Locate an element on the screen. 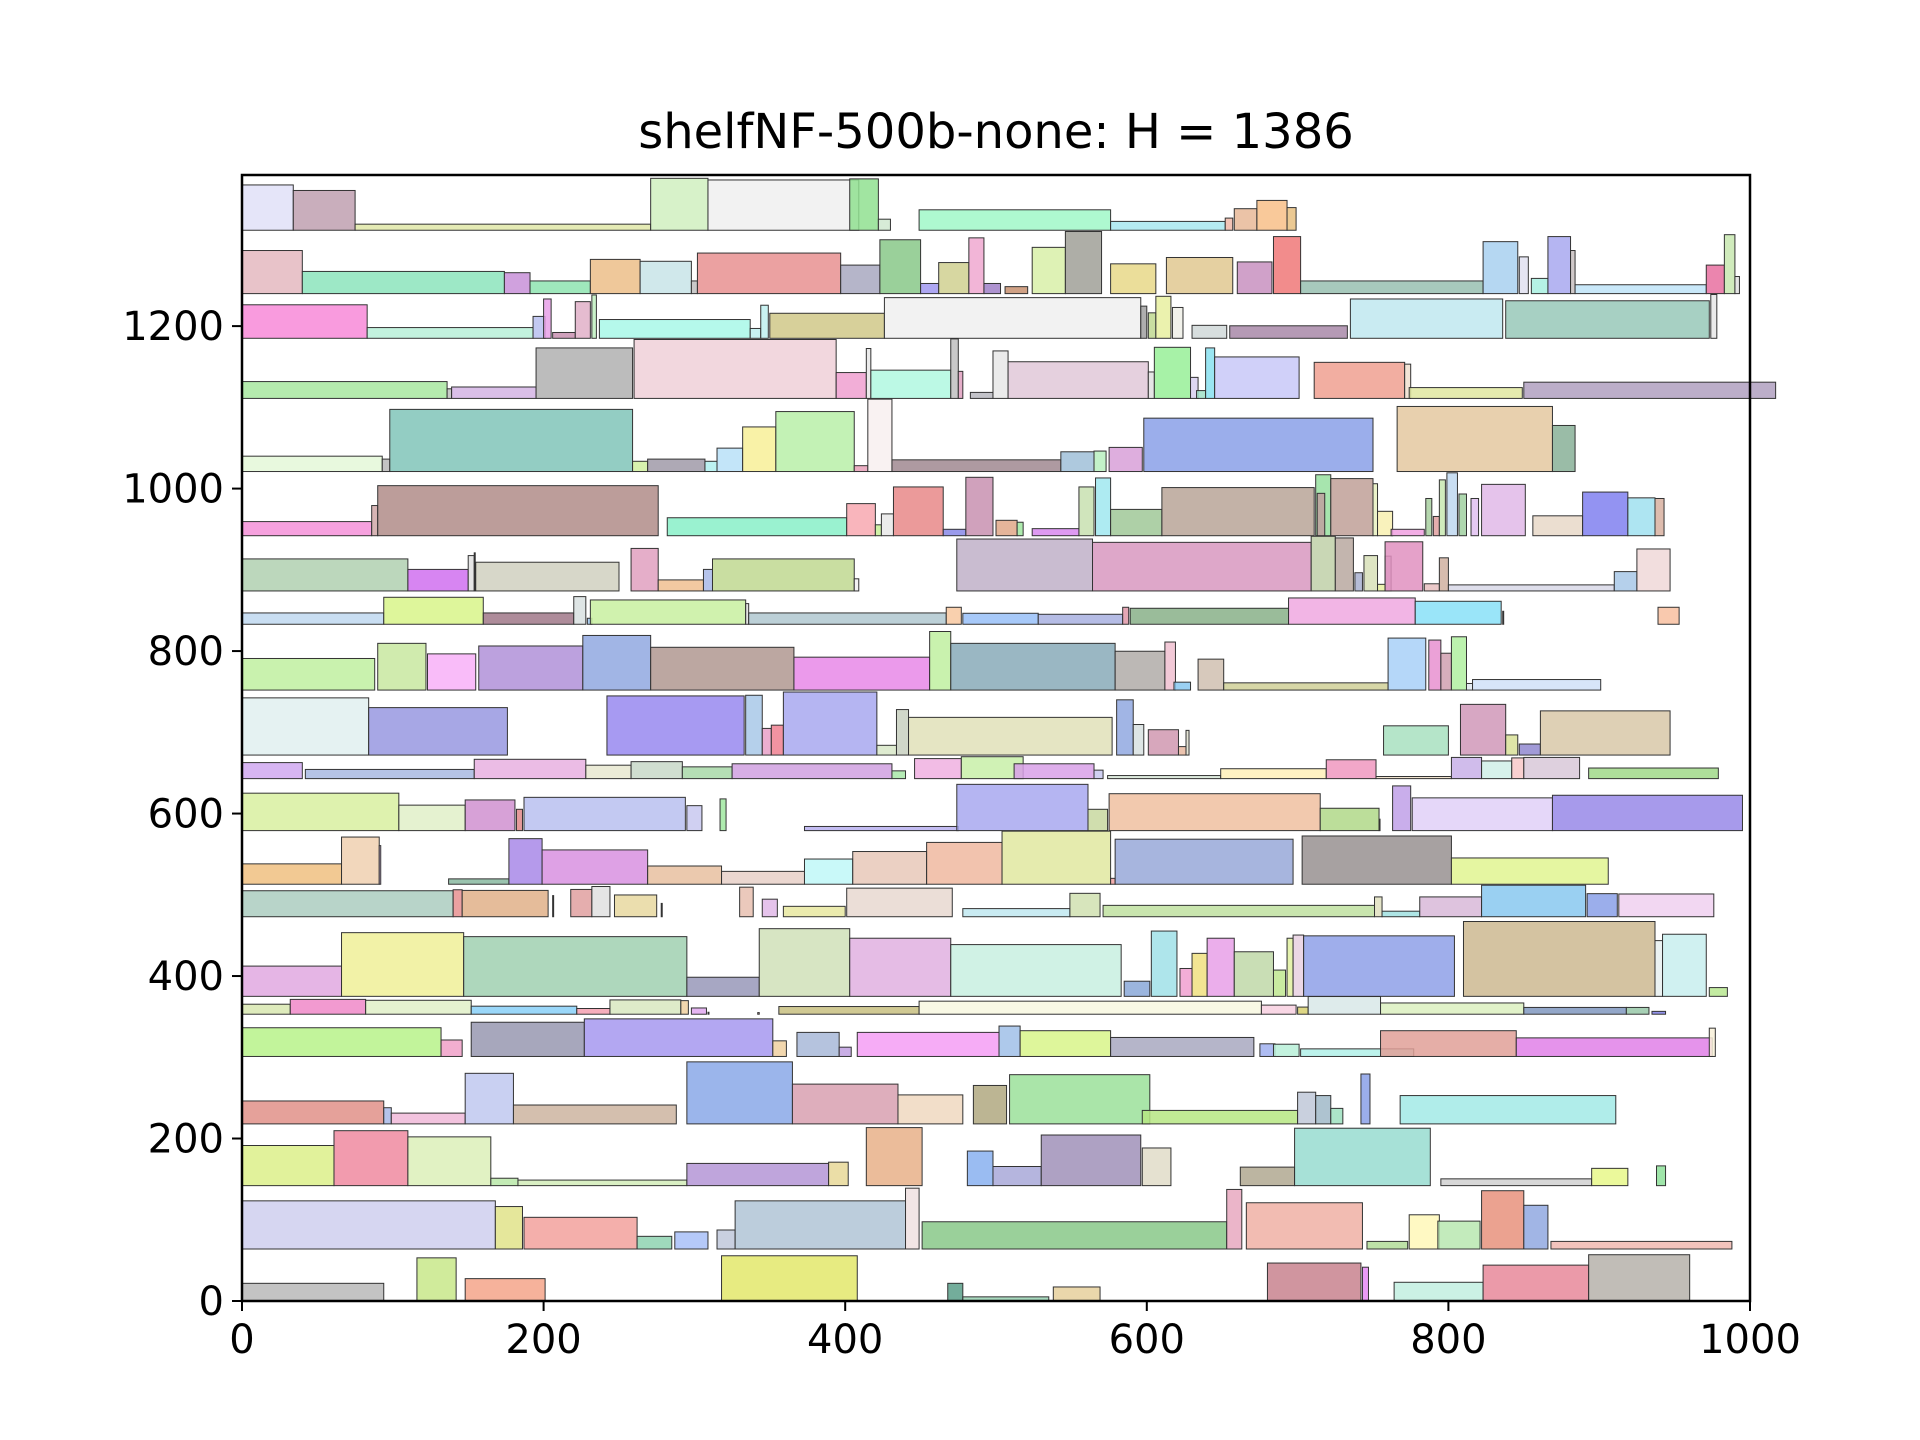 This screenshot has width=1920, height=1440. y-tick-label: 400 is located at coordinates (186, 977).